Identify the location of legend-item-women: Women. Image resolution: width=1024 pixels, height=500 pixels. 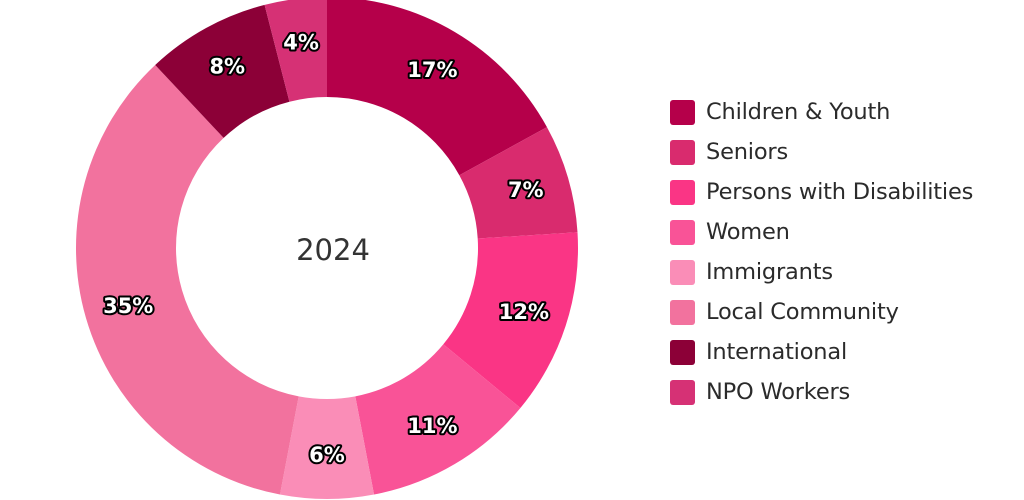
(845, 232).